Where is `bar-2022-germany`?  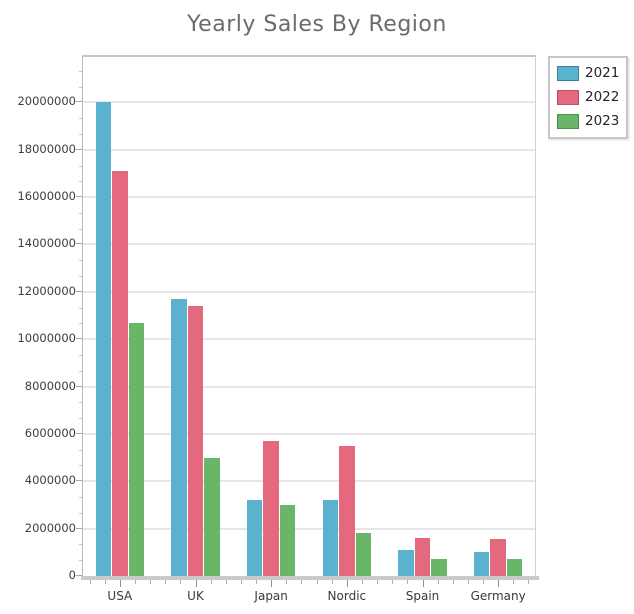
bar-2022-germany is located at coordinates (498, 557).